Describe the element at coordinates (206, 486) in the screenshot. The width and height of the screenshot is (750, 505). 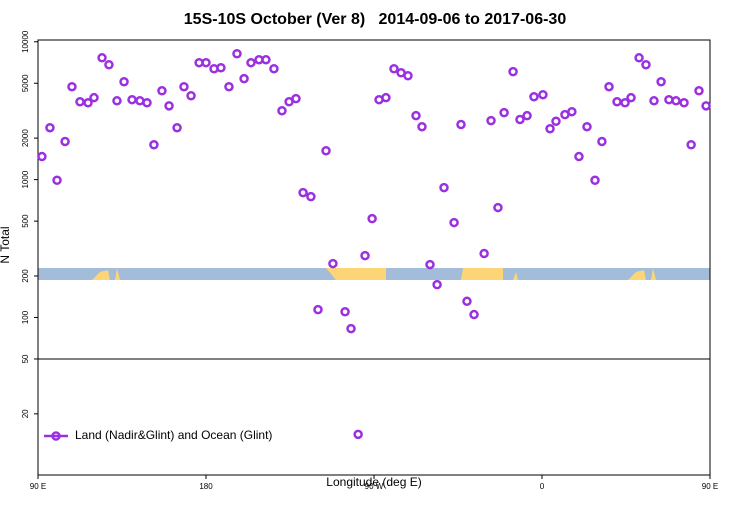
I see `x-tick-label: 180` at that location.